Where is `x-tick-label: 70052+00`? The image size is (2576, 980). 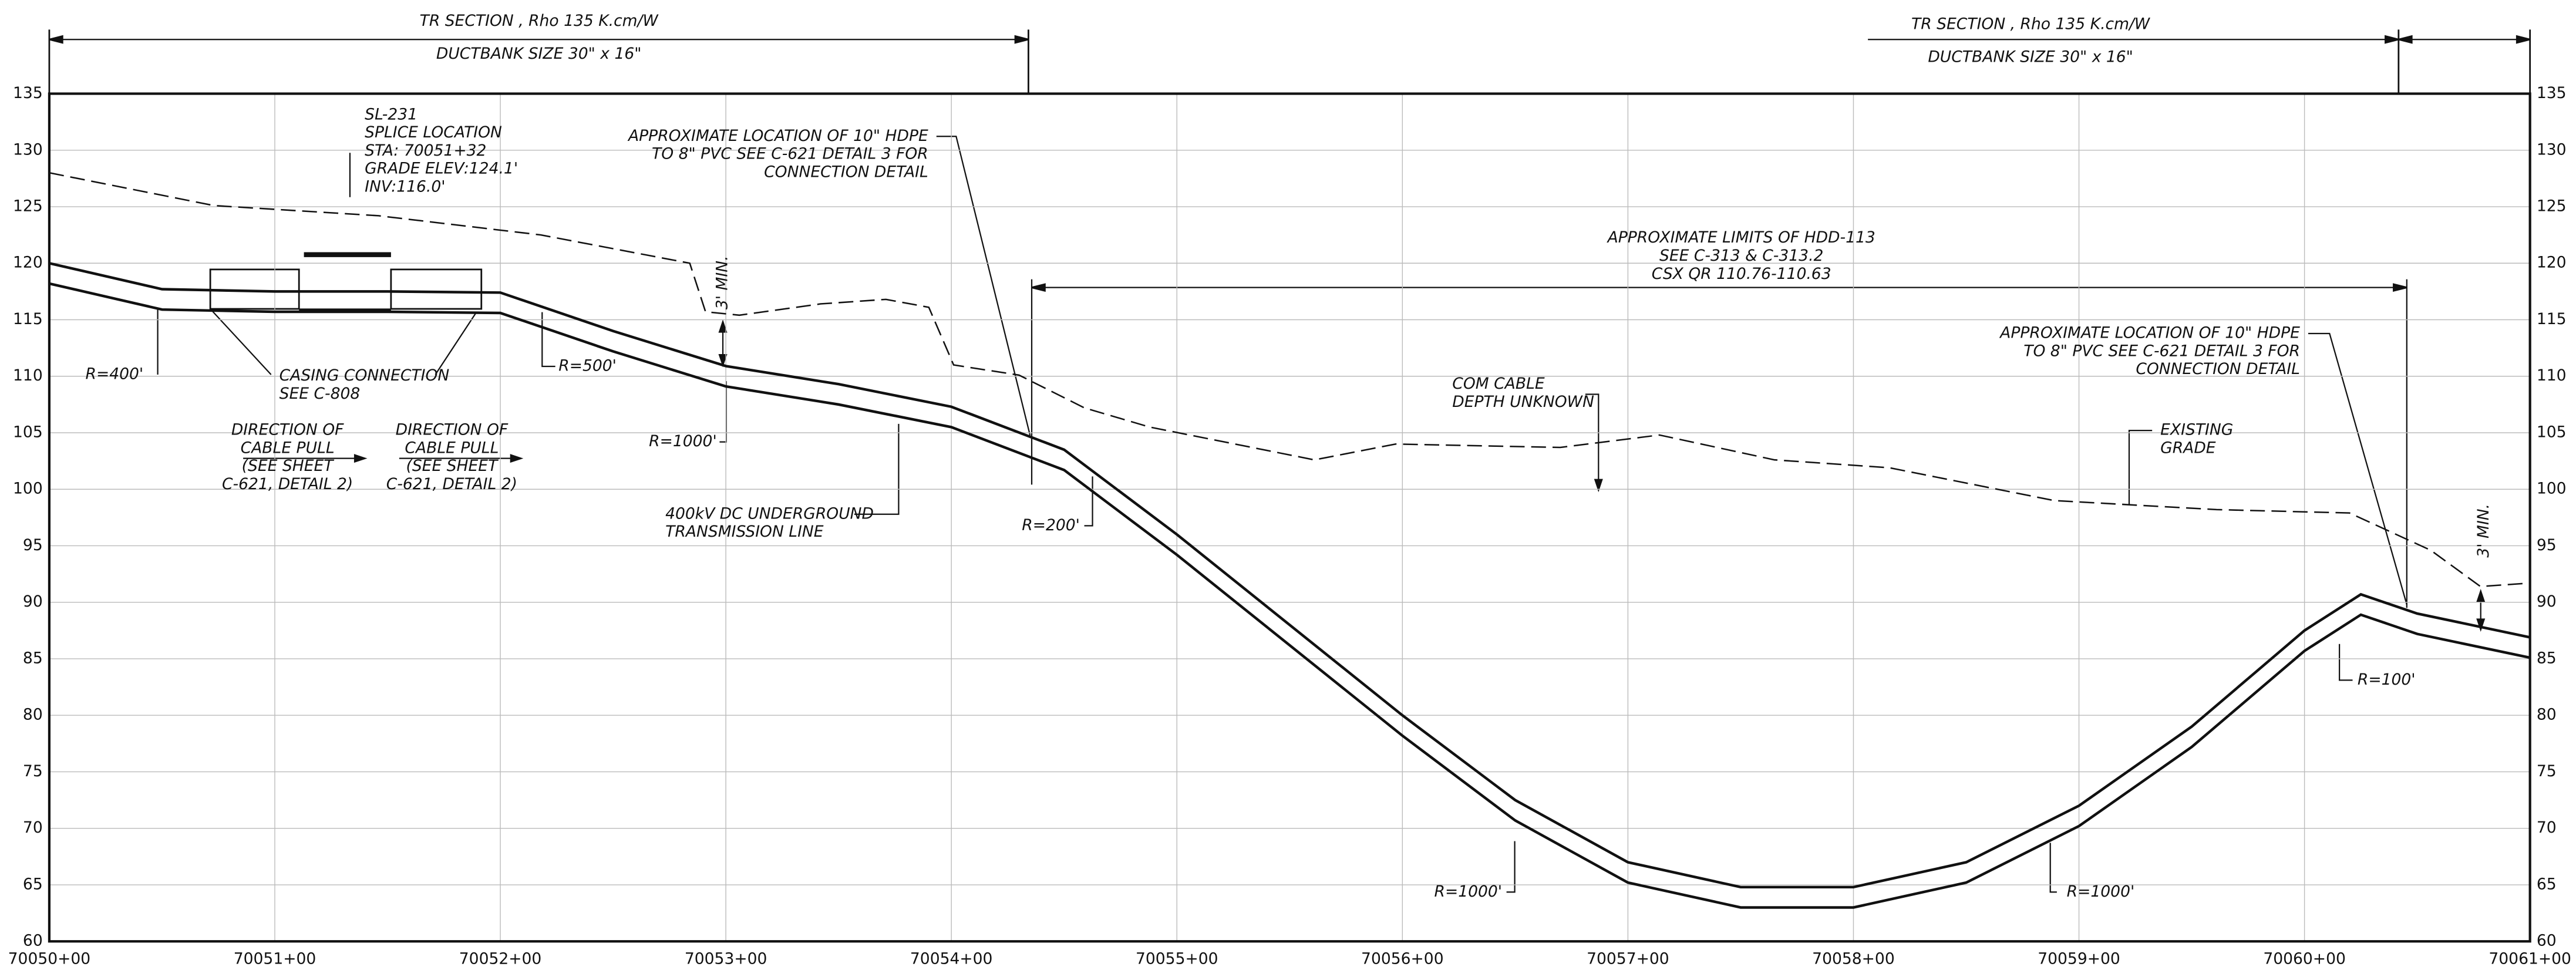 x-tick-label: 70052+00 is located at coordinates (500, 958).